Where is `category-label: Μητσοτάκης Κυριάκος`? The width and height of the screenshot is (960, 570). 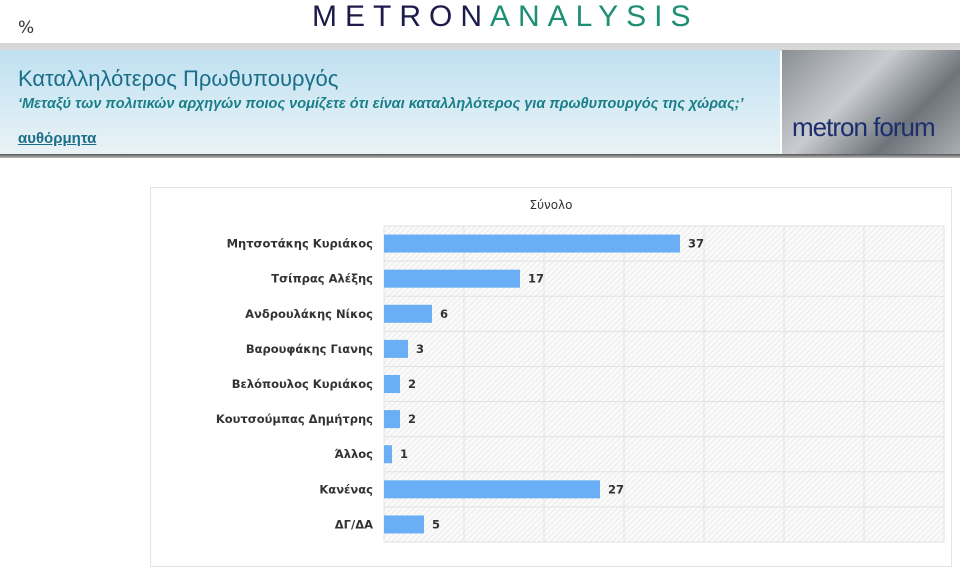 category-label: Μητσοτάκης Κυριάκος is located at coordinates (300, 244).